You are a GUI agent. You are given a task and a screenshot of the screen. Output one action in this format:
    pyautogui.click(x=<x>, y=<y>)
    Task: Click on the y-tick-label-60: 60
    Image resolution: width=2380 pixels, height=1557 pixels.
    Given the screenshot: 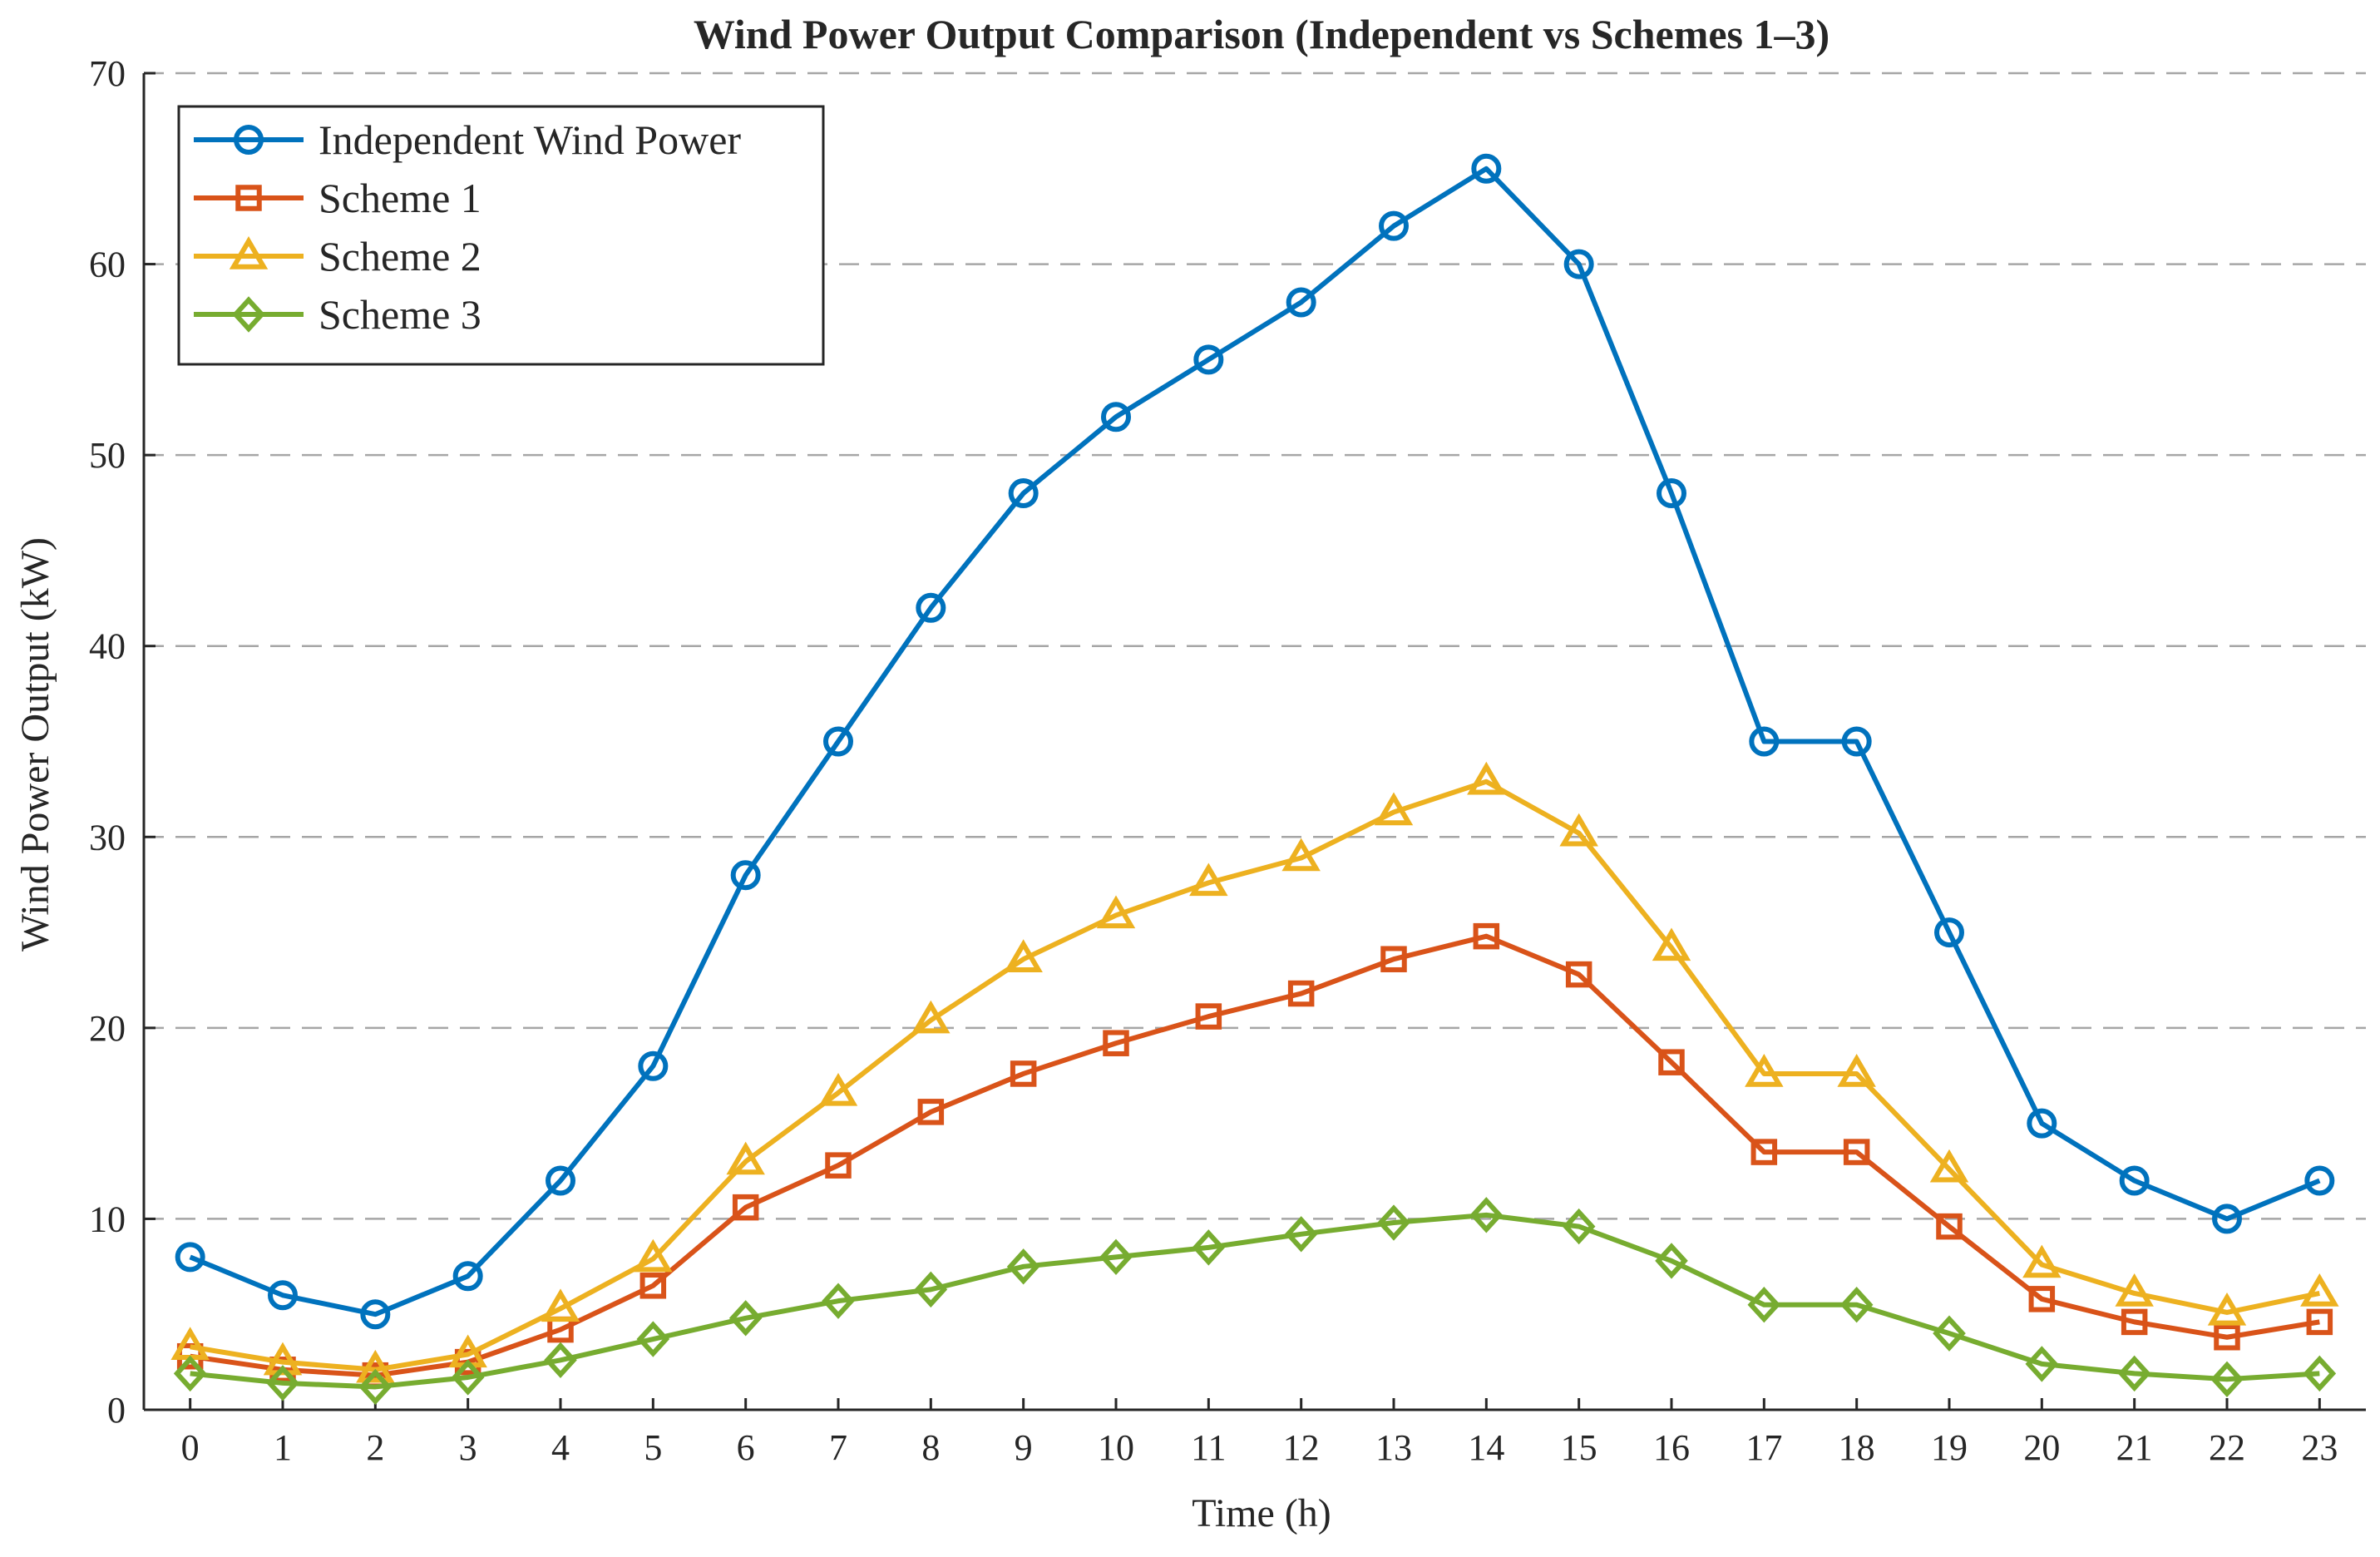 What is the action you would take?
    pyautogui.click(x=108, y=265)
    